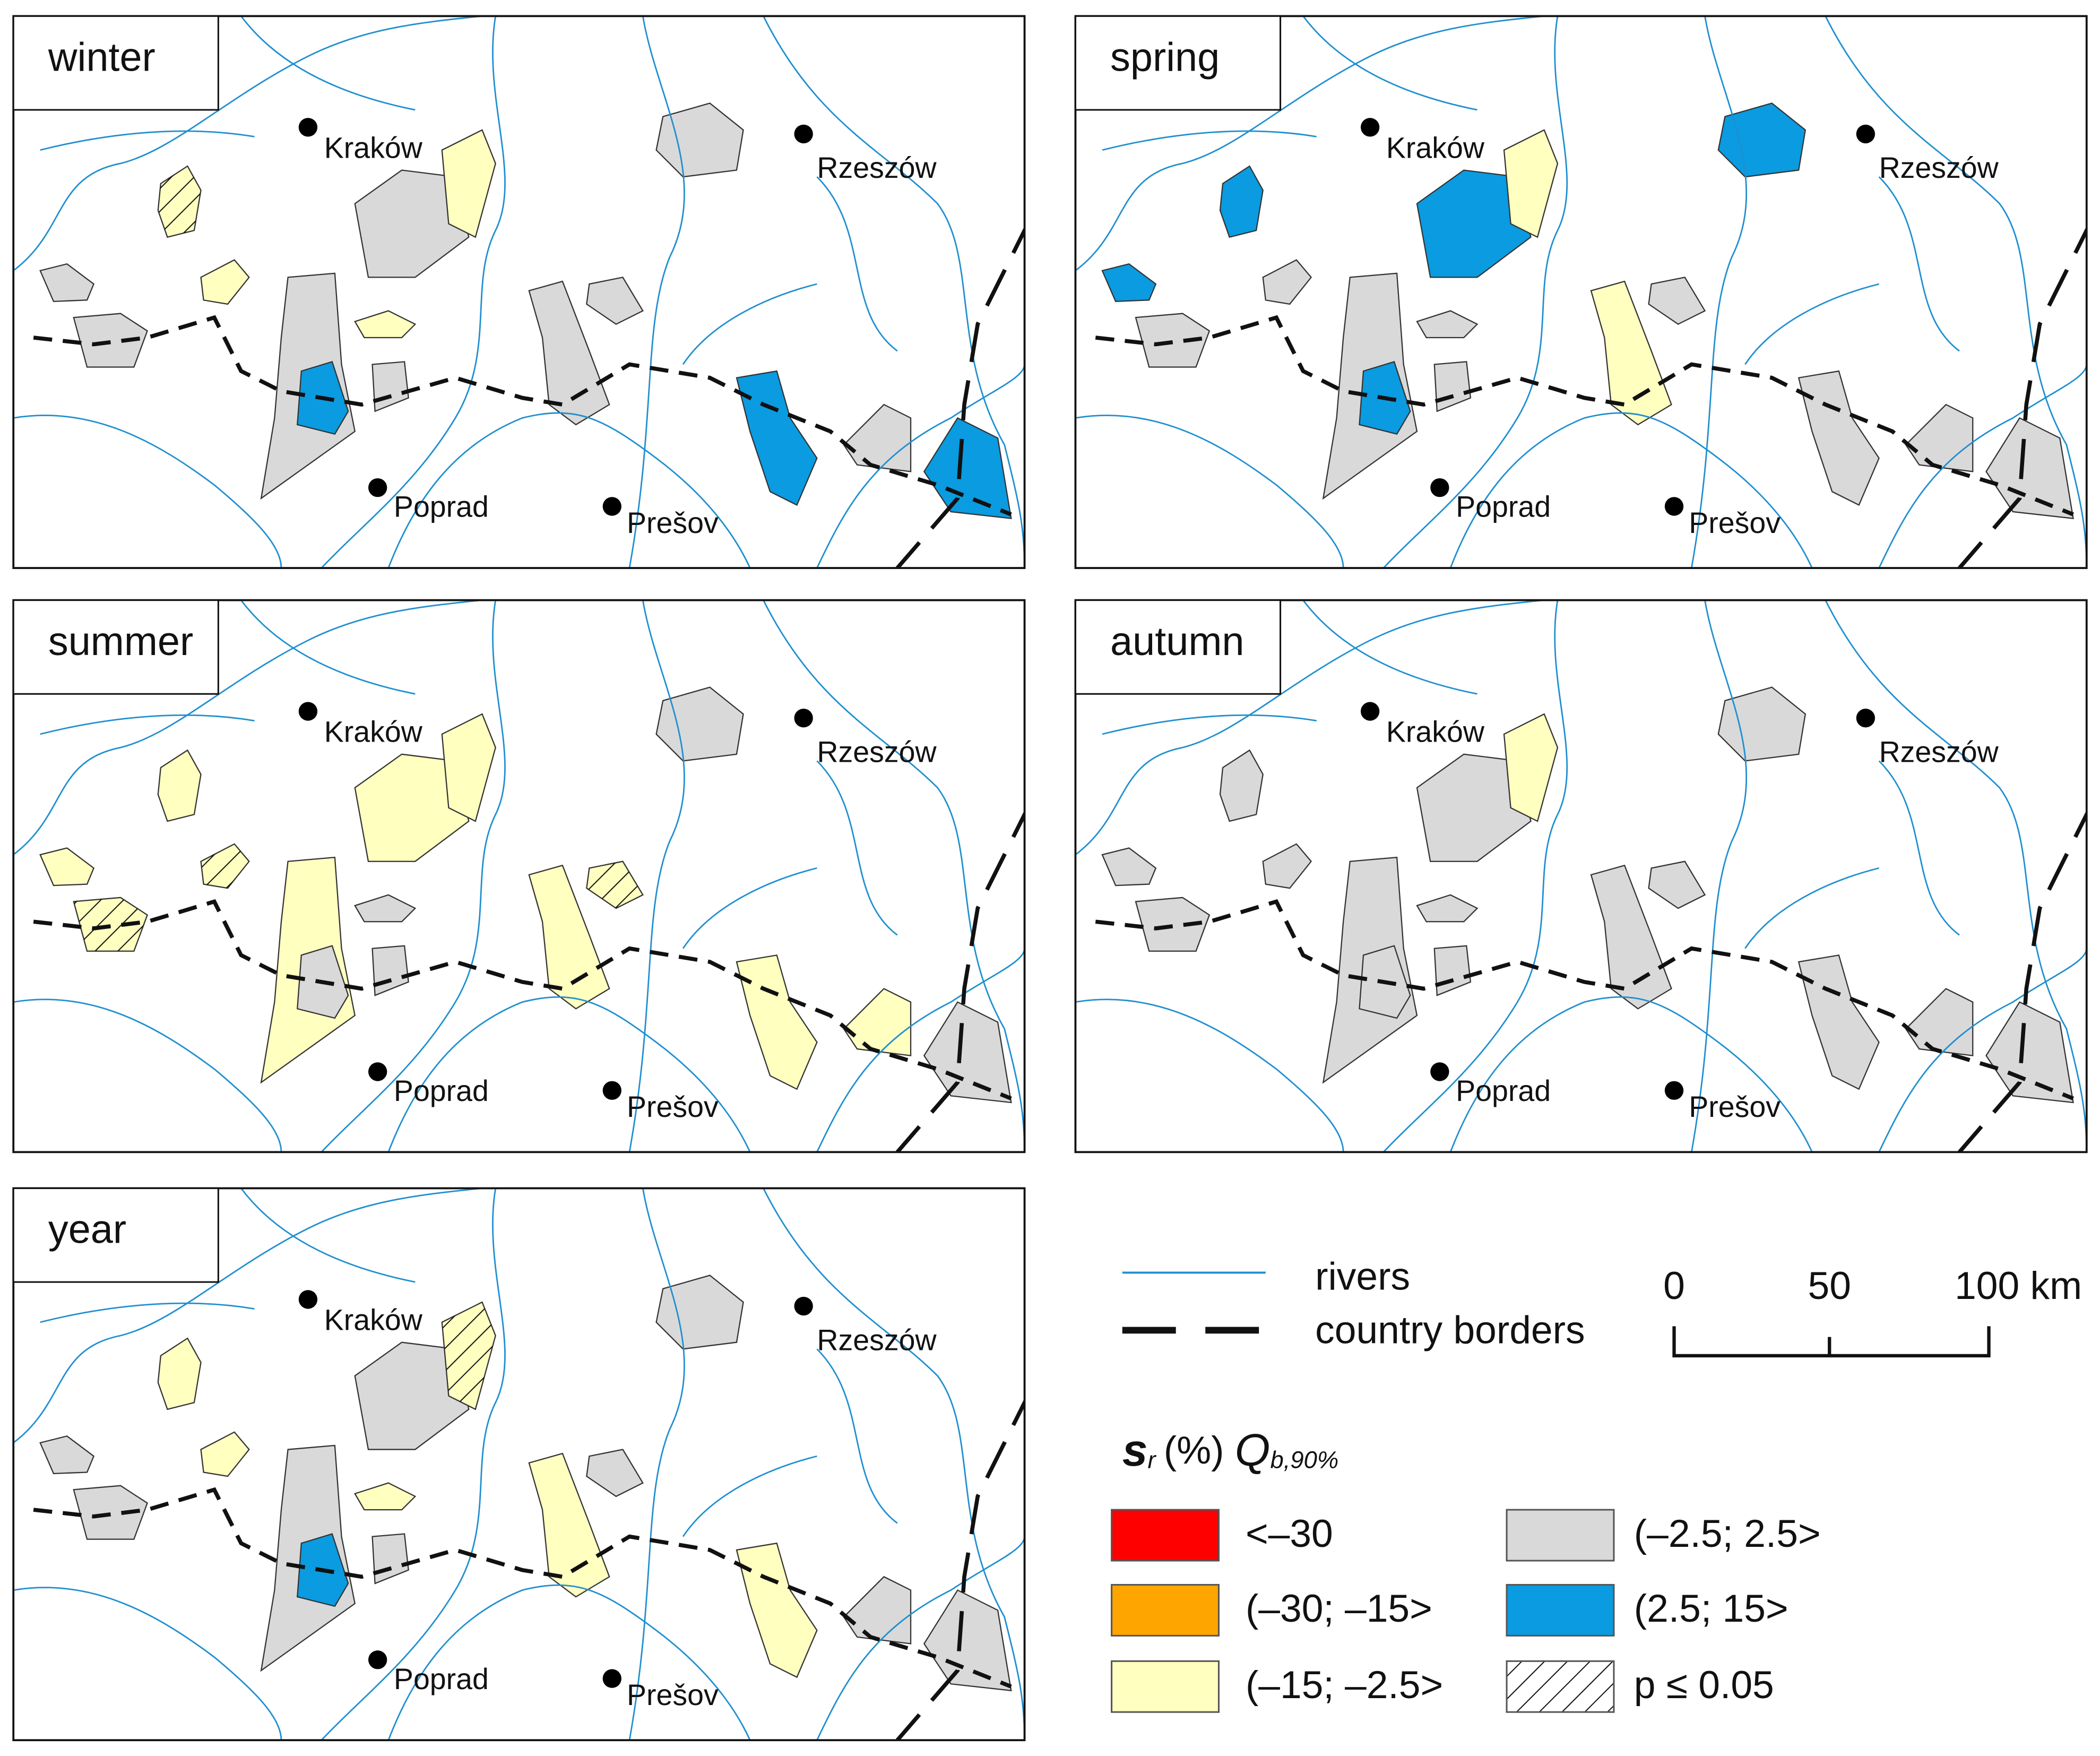  I want to click on panel-title: summer, so click(120, 642).